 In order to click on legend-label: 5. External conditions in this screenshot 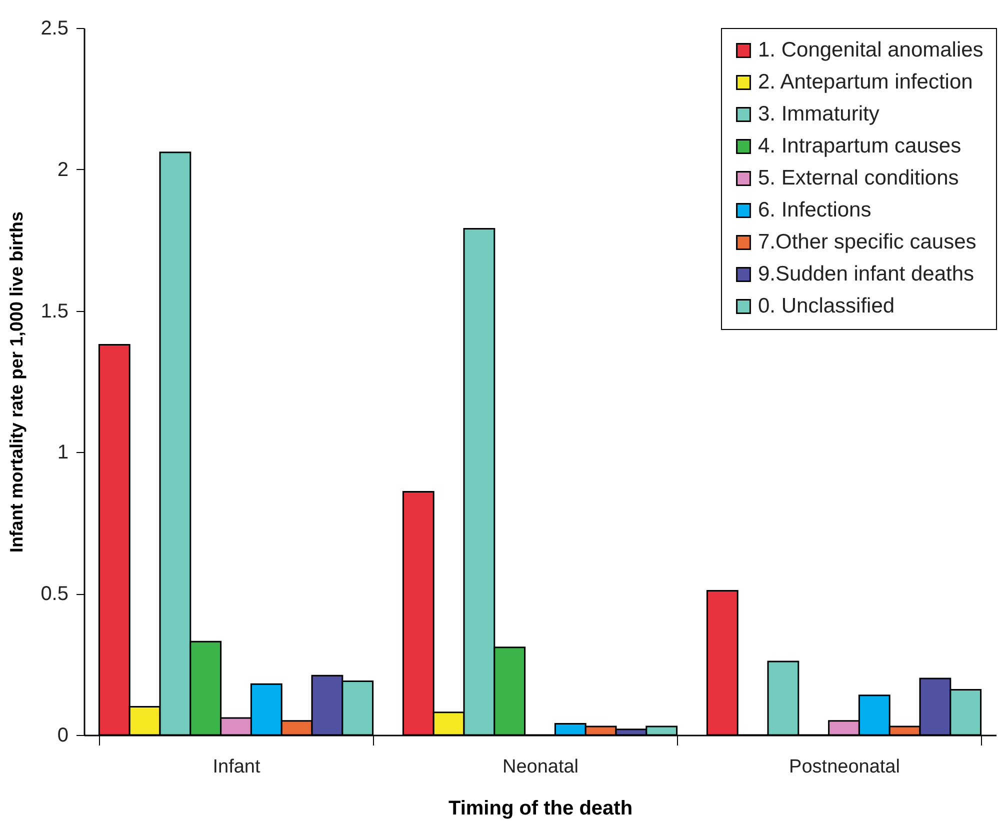, I will do `click(858, 178)`.